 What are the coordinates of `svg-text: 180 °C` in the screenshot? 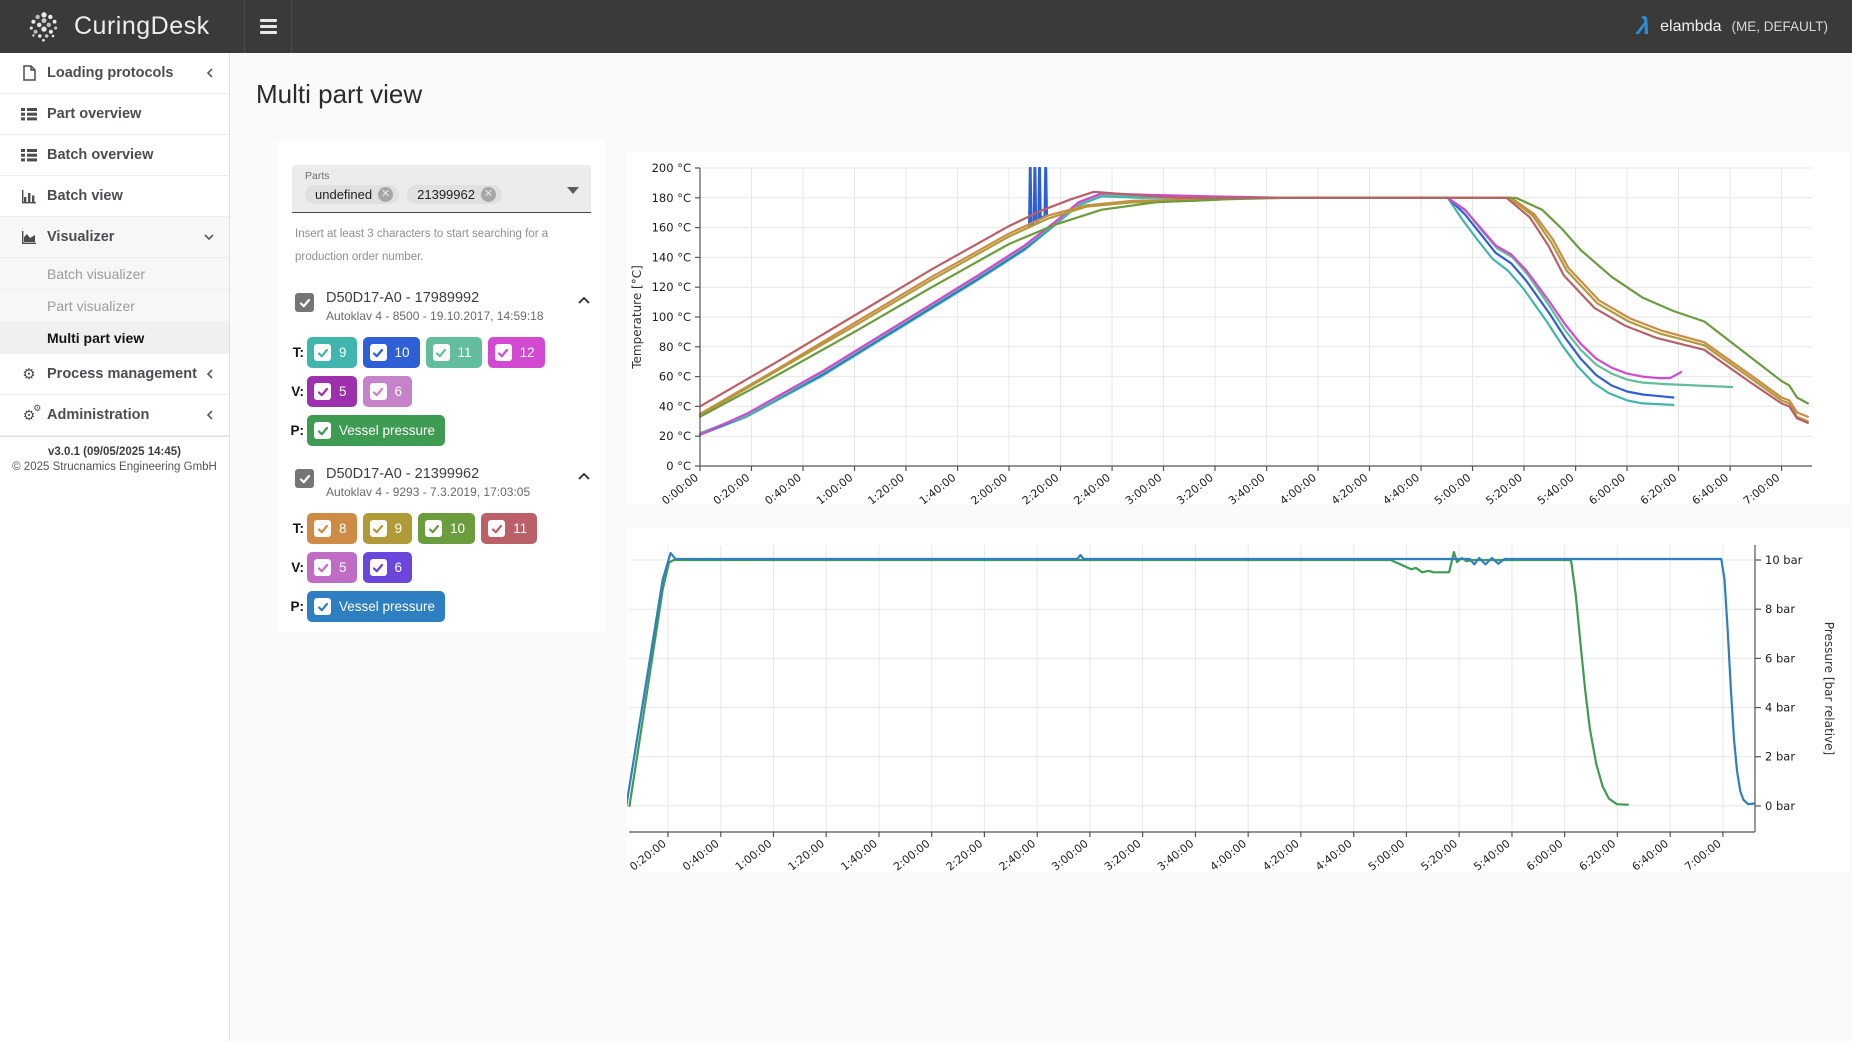 It's located at (671, 198).